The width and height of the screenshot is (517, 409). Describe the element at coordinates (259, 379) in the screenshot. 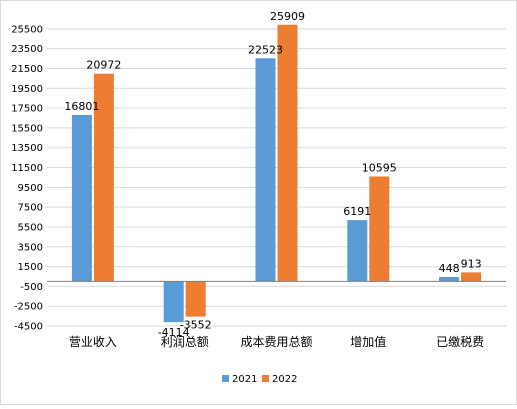

I see `legend: 2021 2022` at that location.